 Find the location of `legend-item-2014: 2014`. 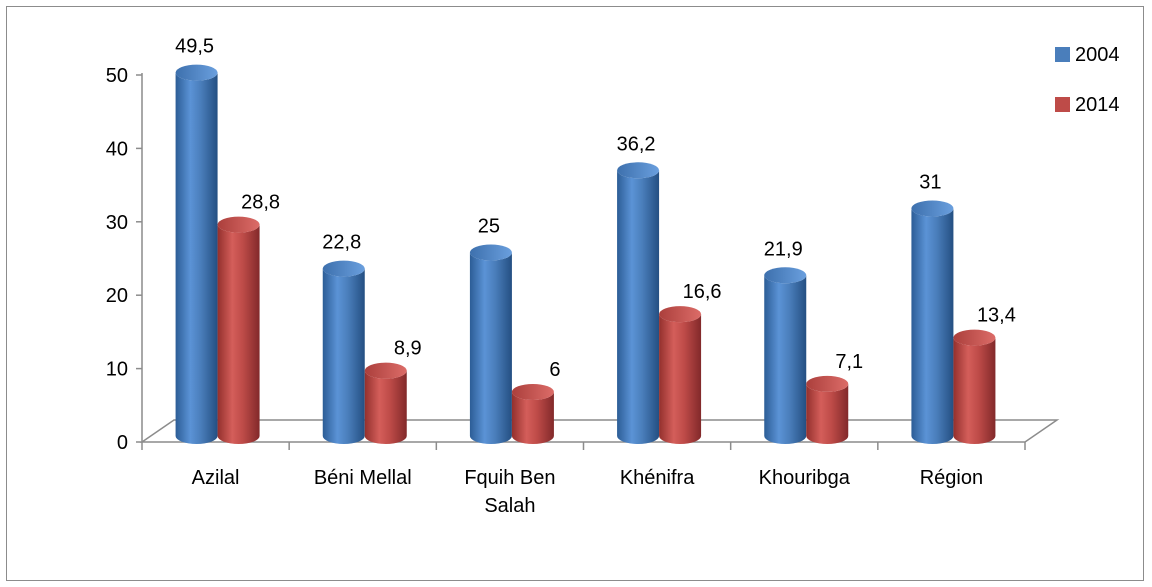

legend-item-2014: 2014 is located at coordinates (1087, 105).